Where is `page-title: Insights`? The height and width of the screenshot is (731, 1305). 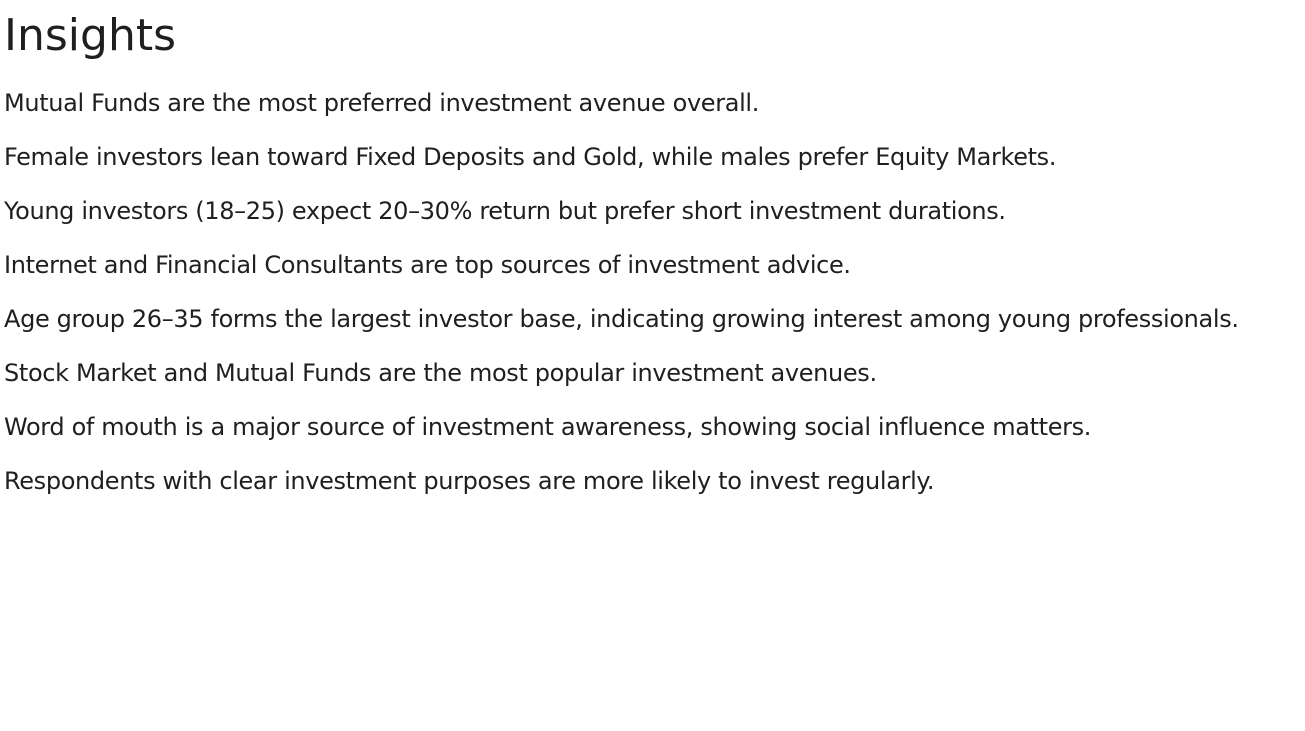 page-title: Insights is located at coordinates (90, 35).